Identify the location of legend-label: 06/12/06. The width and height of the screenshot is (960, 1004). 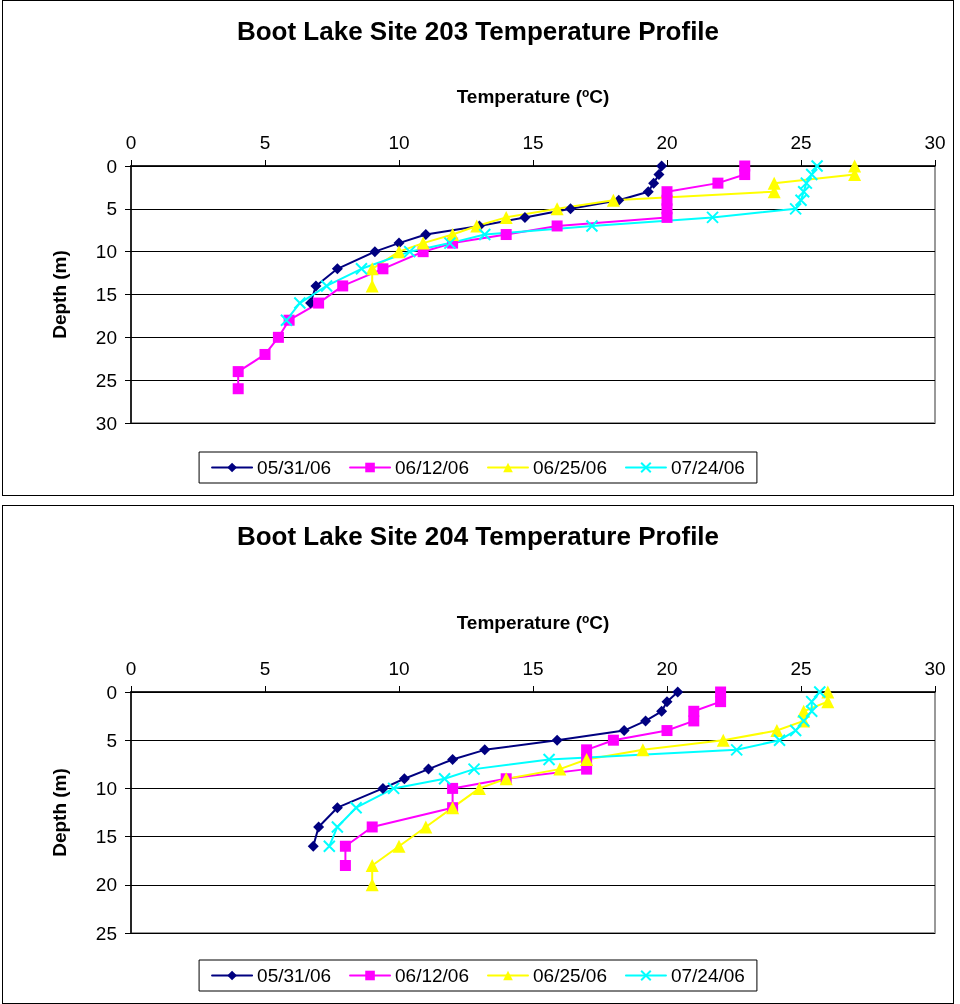
(432, 975).